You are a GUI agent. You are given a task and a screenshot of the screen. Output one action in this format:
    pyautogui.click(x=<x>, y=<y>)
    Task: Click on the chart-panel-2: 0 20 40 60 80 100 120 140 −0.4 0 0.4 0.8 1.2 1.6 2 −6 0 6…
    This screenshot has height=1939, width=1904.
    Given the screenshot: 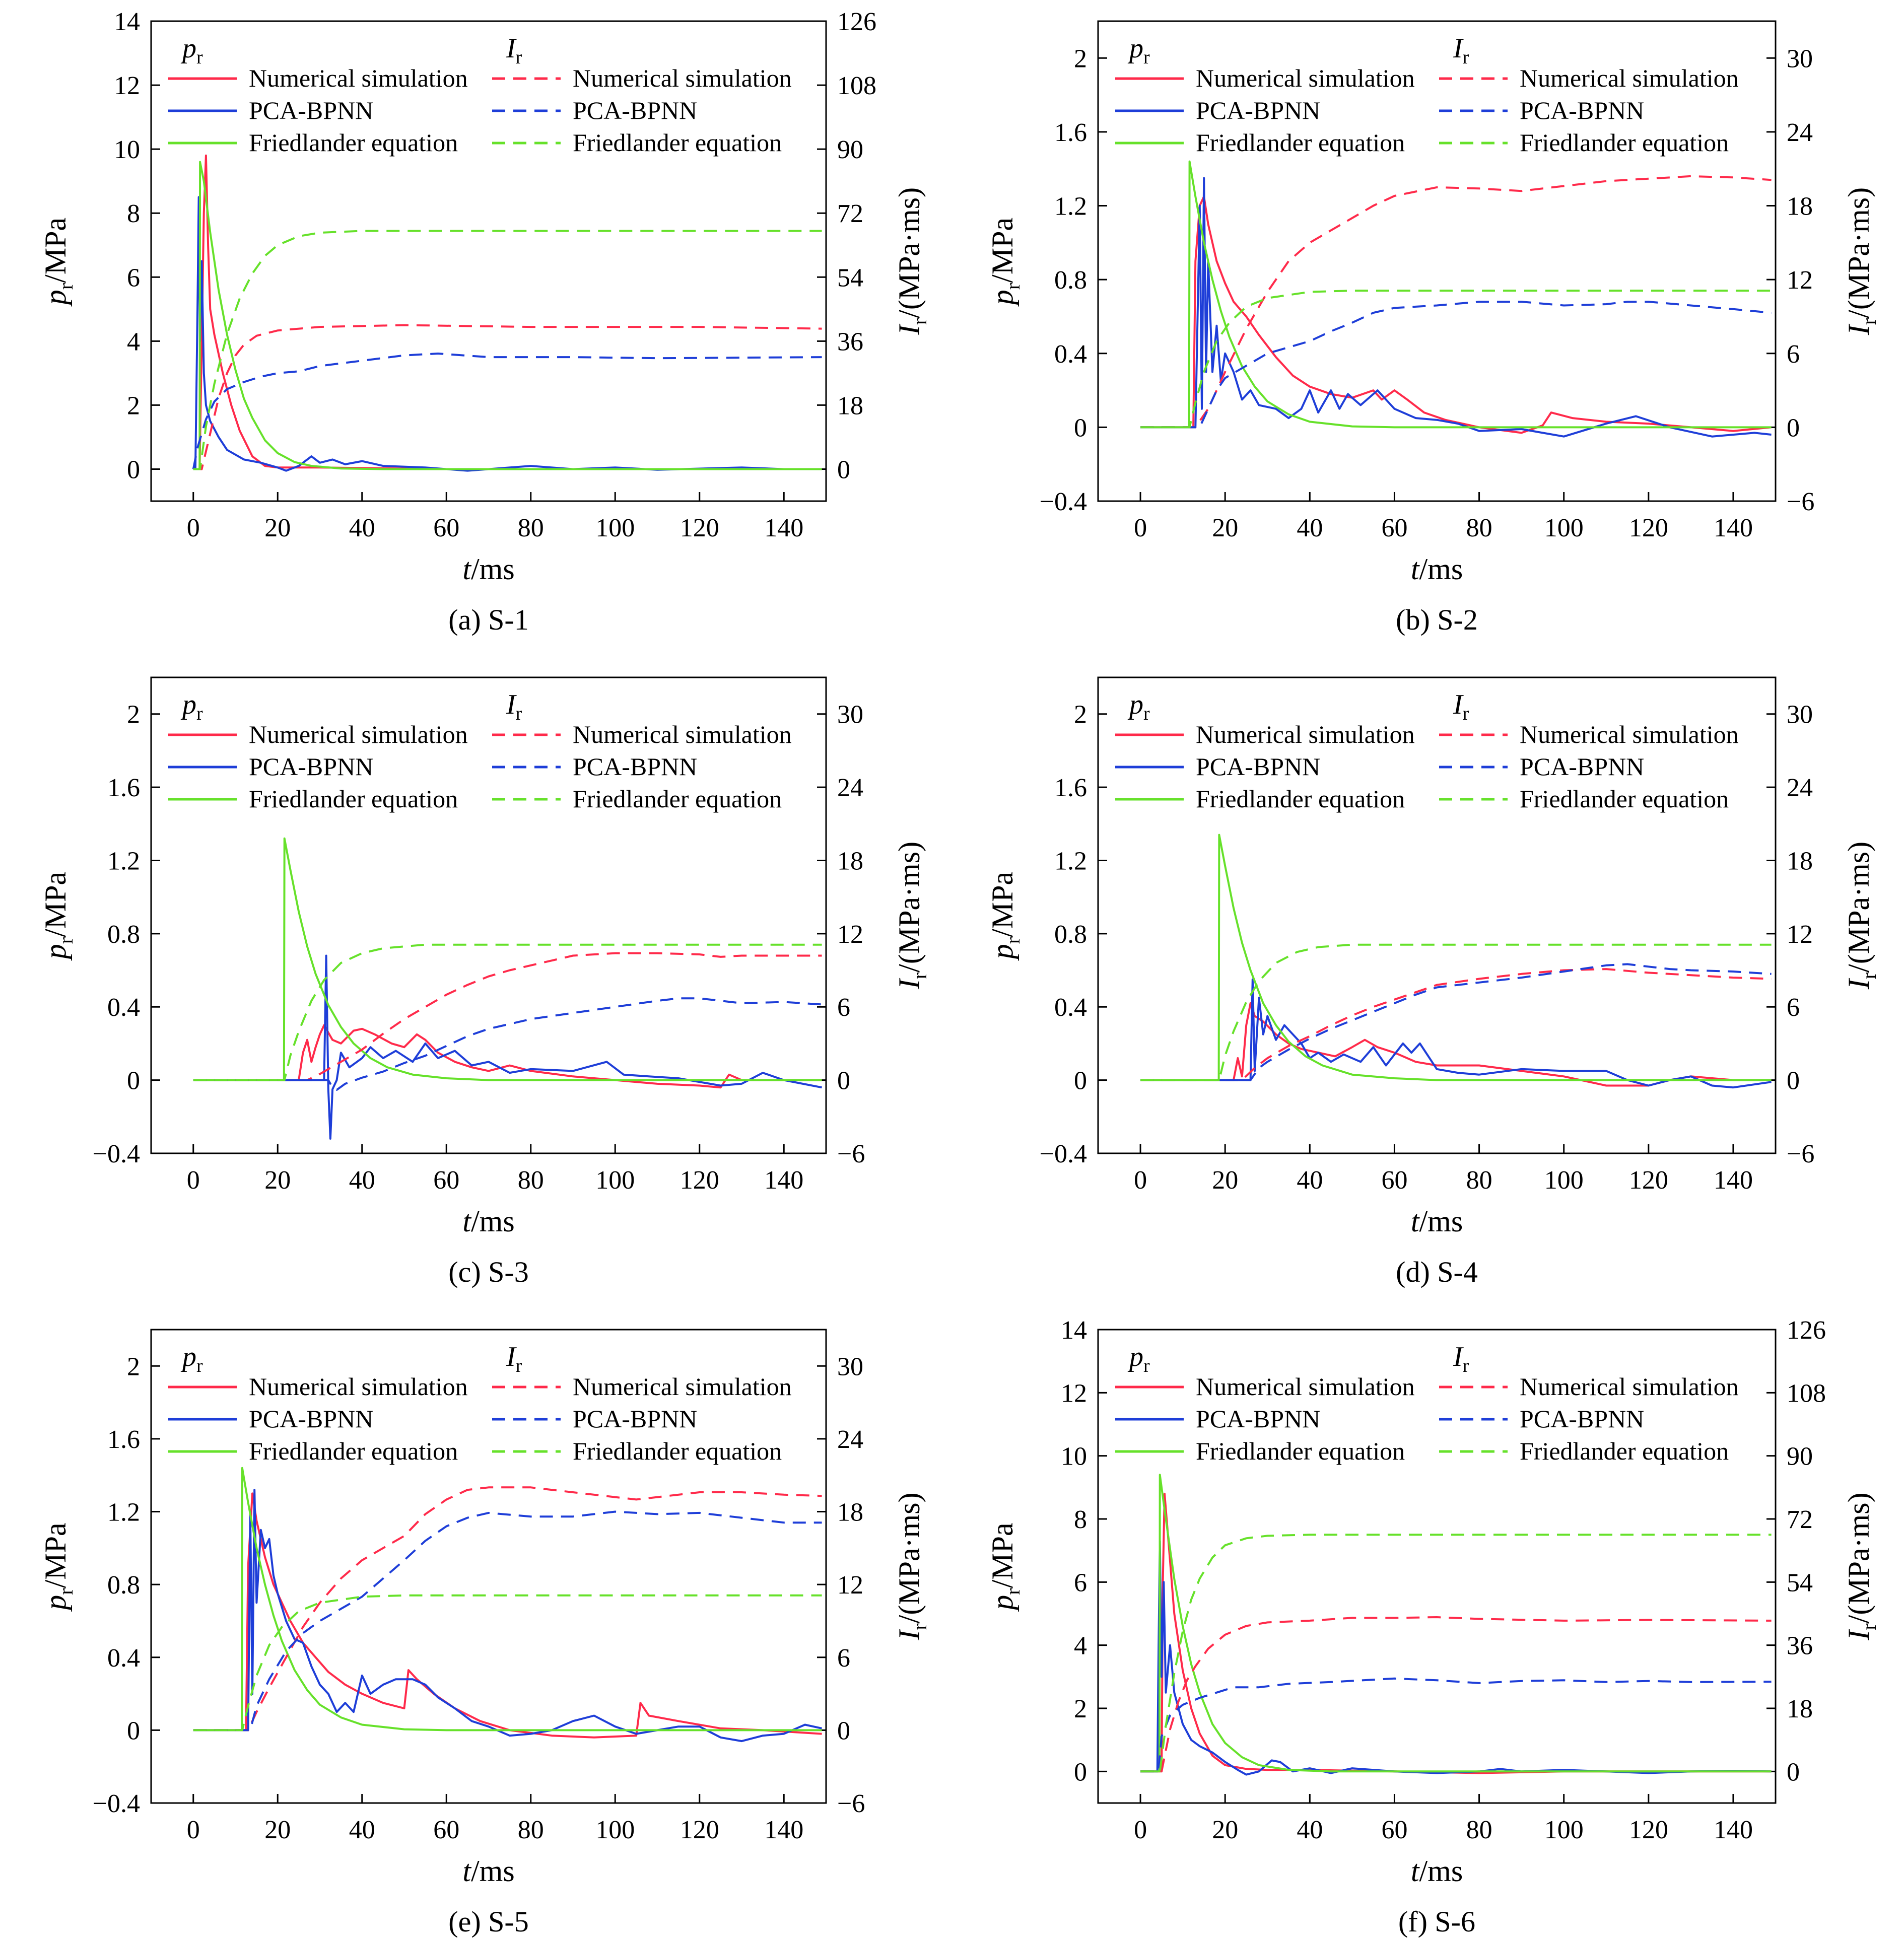 What is the action you would take?
    pyautogui.click(x=1433, y=328)
    